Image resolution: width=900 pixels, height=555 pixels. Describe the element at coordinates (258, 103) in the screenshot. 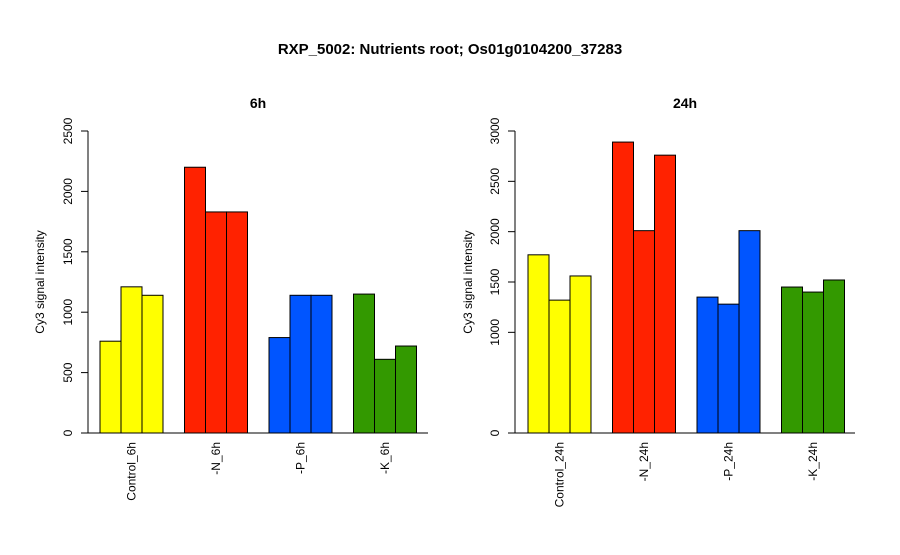

I see `panel-title: 6h` at that location.